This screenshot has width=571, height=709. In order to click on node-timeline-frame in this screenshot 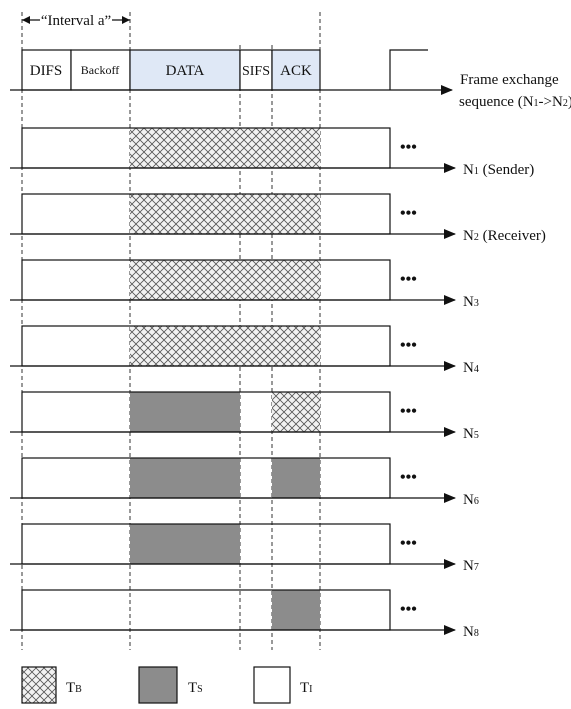, I will do `click(206, 610)`.